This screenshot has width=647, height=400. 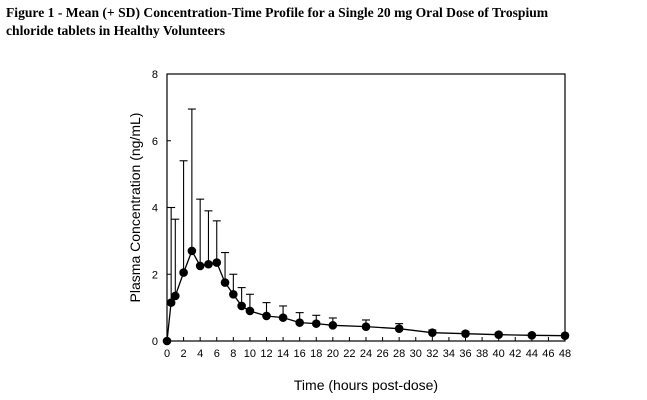 I want to click on x-tick-label: 16, so click(x=300, y=354).